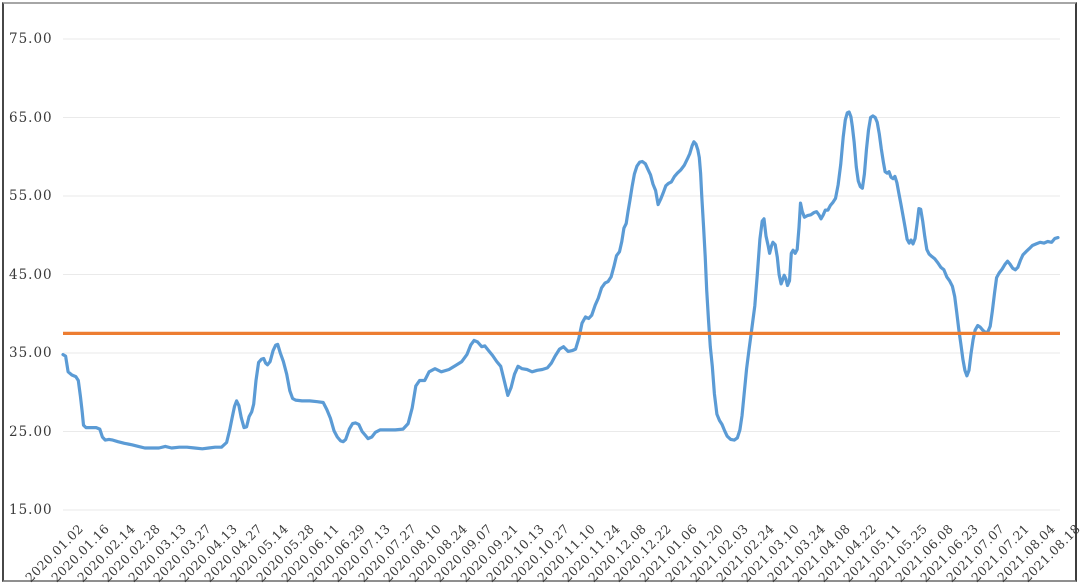  What do you see at coordinates (31, 39) in the screenshot?
I see `y-axis-label: 75.00` at bounding box center [31, 39].